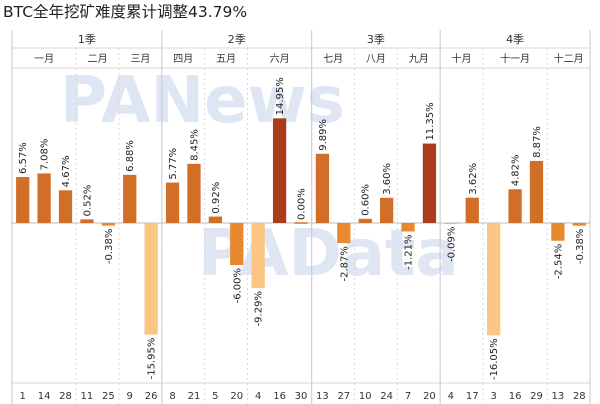 The image size is (600, 404). What do you see at coordinates (202, 101) in the screenshot?
I see `watermark-top: PANews` at bounding box center [202, 101].